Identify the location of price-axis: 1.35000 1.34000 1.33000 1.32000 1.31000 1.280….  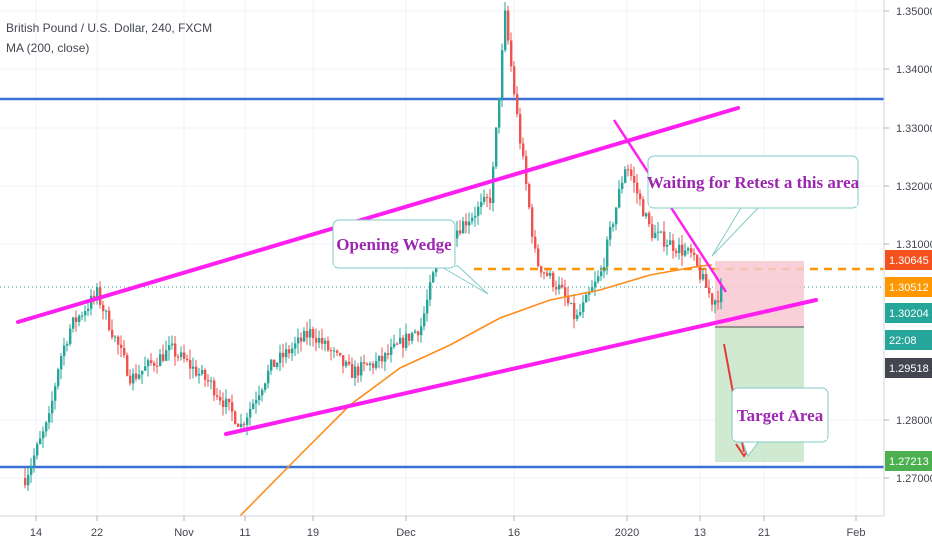
(908, 245).